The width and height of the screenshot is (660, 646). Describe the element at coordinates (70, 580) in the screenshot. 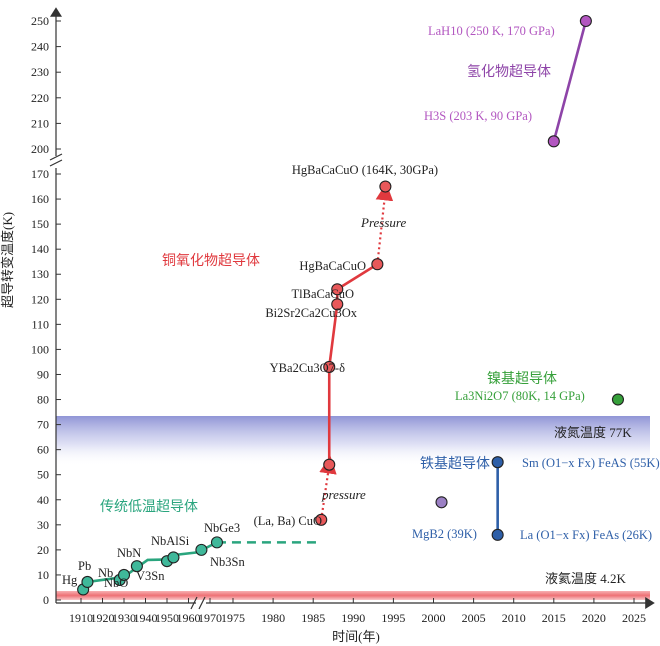

I see `point-label: Hg` at that location.